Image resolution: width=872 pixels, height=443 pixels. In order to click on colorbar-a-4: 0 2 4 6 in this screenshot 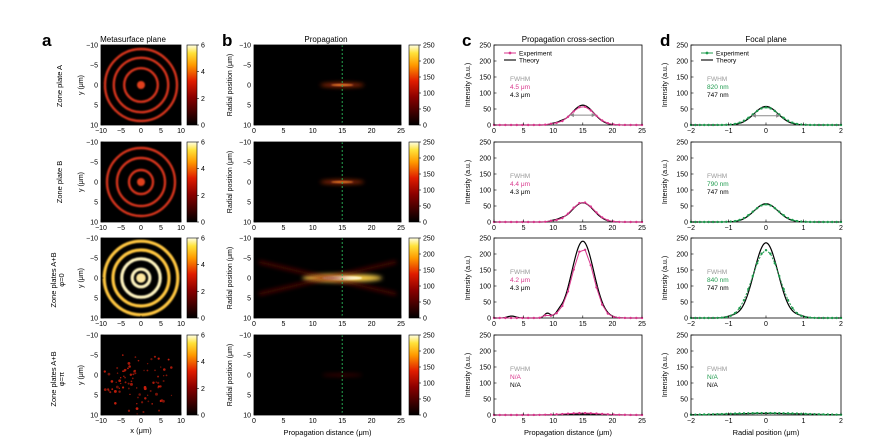, I will do `click(195, 376)`.